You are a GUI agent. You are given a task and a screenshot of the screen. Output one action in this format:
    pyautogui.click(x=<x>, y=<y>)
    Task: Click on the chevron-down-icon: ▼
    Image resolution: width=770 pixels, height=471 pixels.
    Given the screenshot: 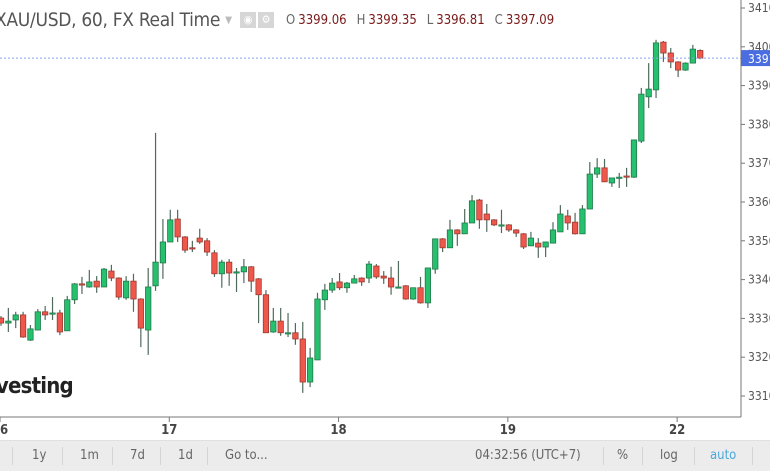 What is the action you would take?
    pyautogui.click(x=229, y=20)
    